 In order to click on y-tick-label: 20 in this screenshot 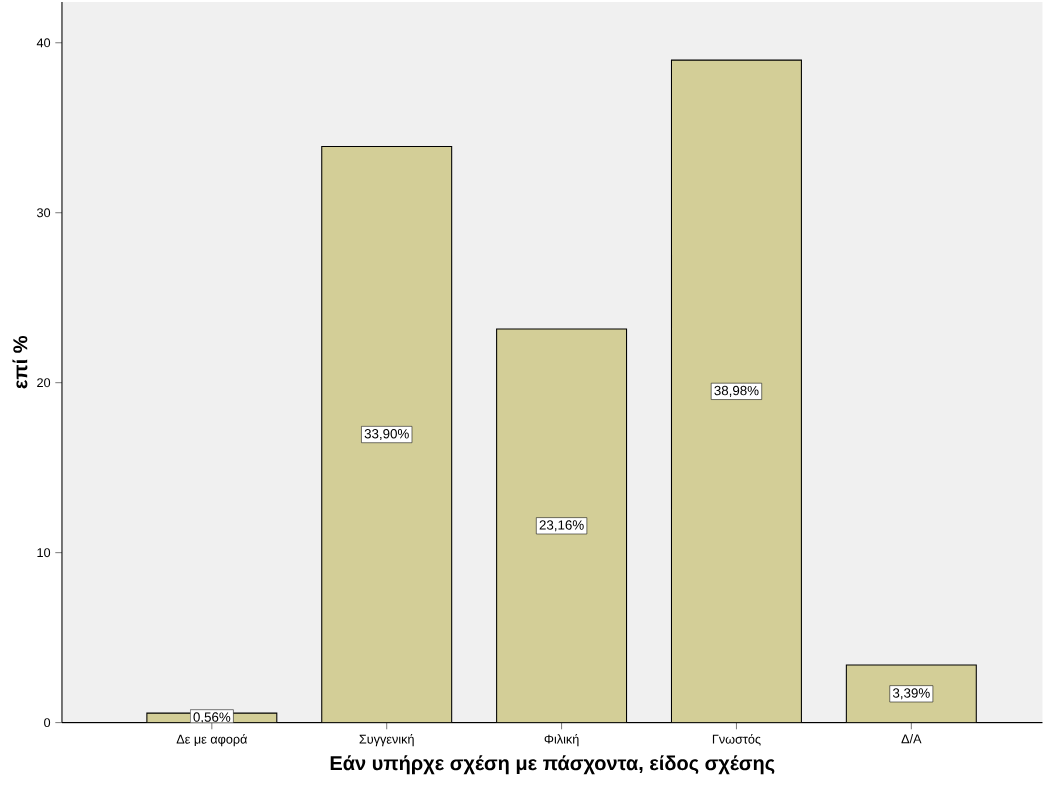, I will do `click(44, 383)`.